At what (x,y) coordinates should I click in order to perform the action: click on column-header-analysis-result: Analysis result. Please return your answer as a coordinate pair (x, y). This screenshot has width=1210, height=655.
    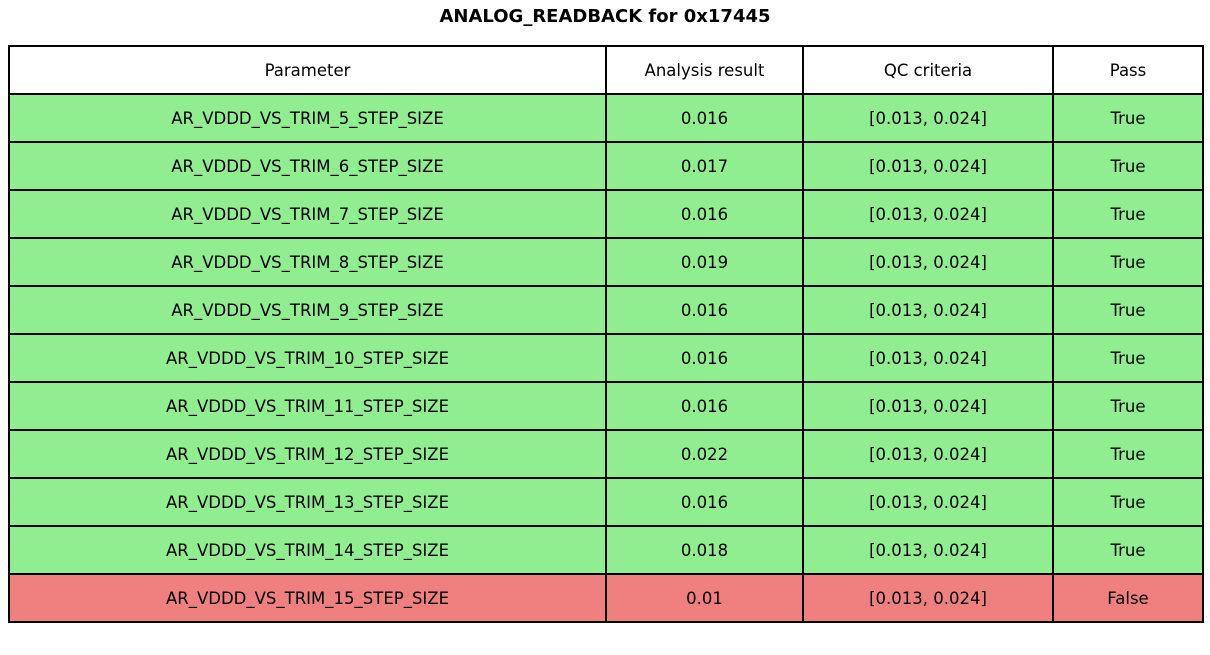
    Looking at the image, I should click on (704, 70).